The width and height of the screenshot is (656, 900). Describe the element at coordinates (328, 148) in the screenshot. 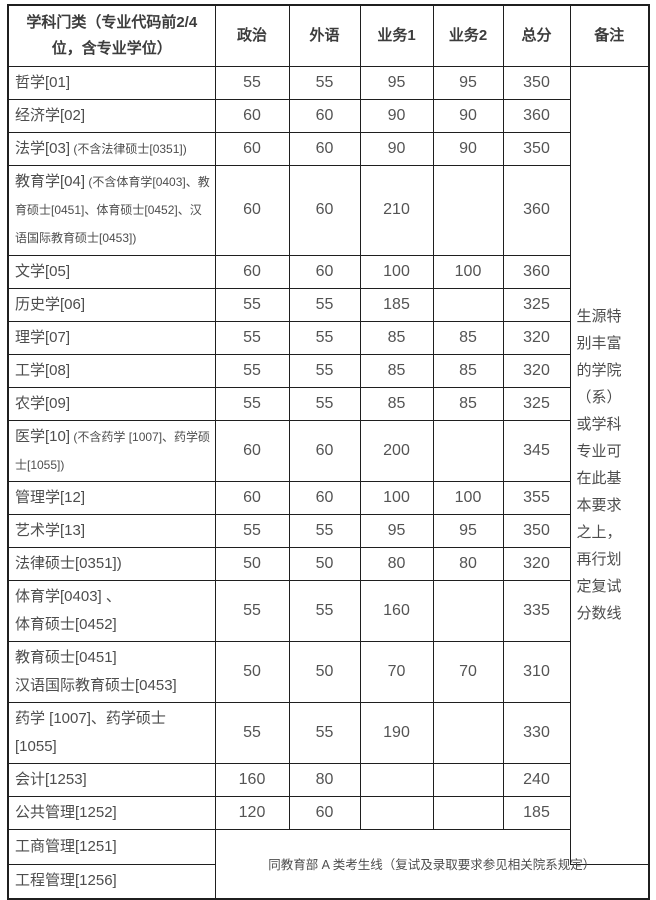

I see `table-row: 法学[03] (不含法律硕士[0351]) 60 60 90 90 350` at that location.